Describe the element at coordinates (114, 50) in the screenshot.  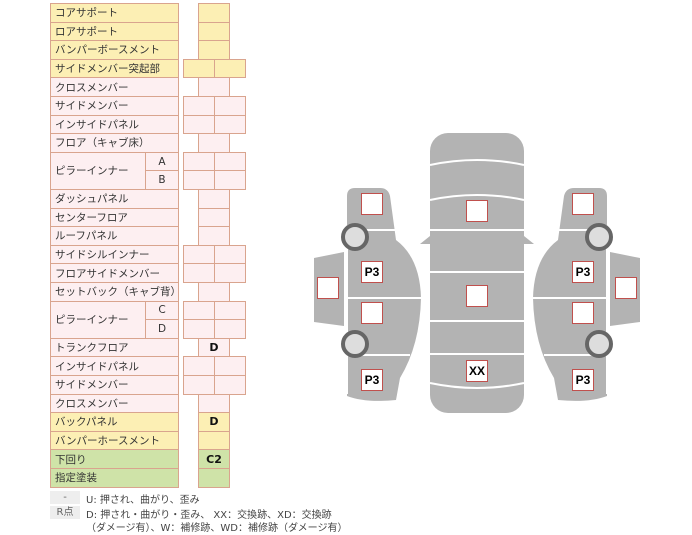
I see `row-label: バンパーボースメント` at that location.